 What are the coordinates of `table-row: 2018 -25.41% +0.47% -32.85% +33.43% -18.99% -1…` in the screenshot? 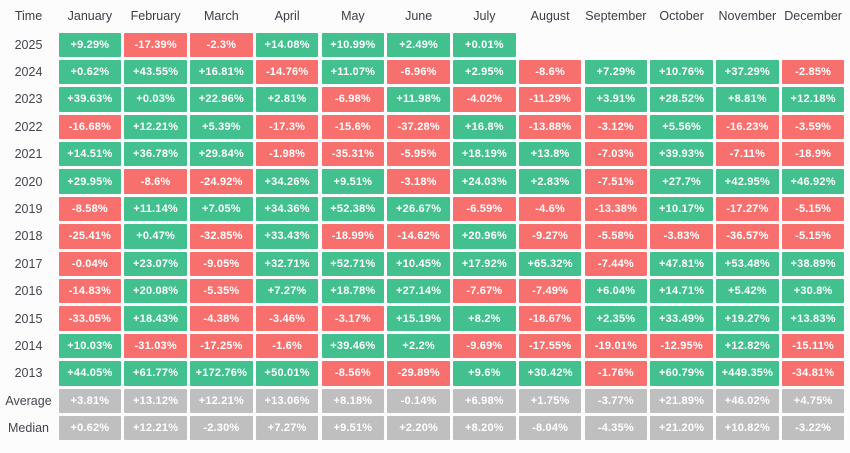 It's located at (423, 236).